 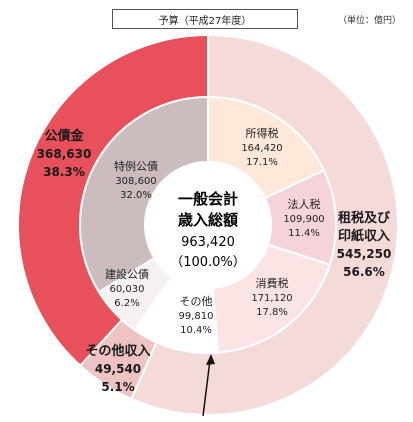 I want to click on center-circle, so click(x=208, y=225).